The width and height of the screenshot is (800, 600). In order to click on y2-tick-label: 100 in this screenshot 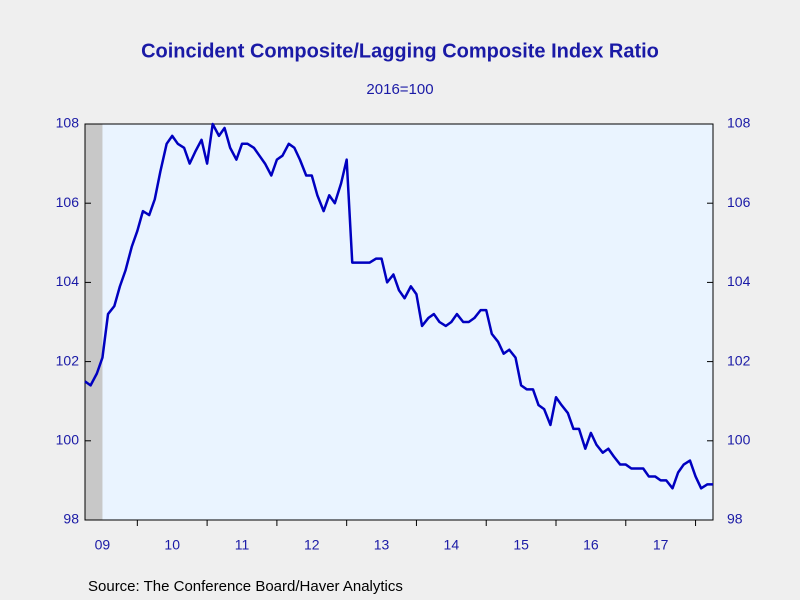, I will do `click(739, 440)`.